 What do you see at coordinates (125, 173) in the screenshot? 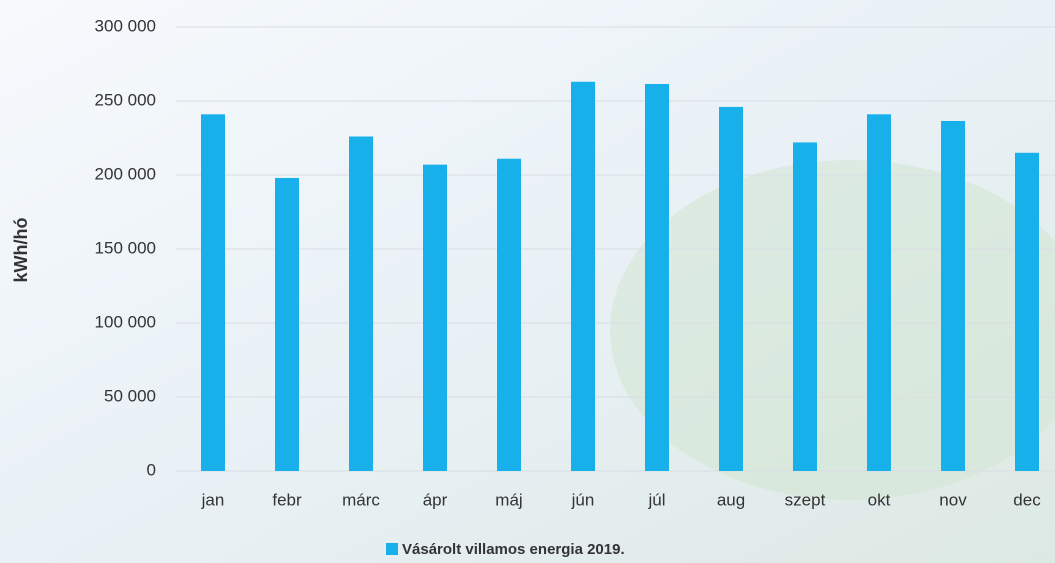
I see `y-tick-label: 200 000` at bounding box center [125, 173].